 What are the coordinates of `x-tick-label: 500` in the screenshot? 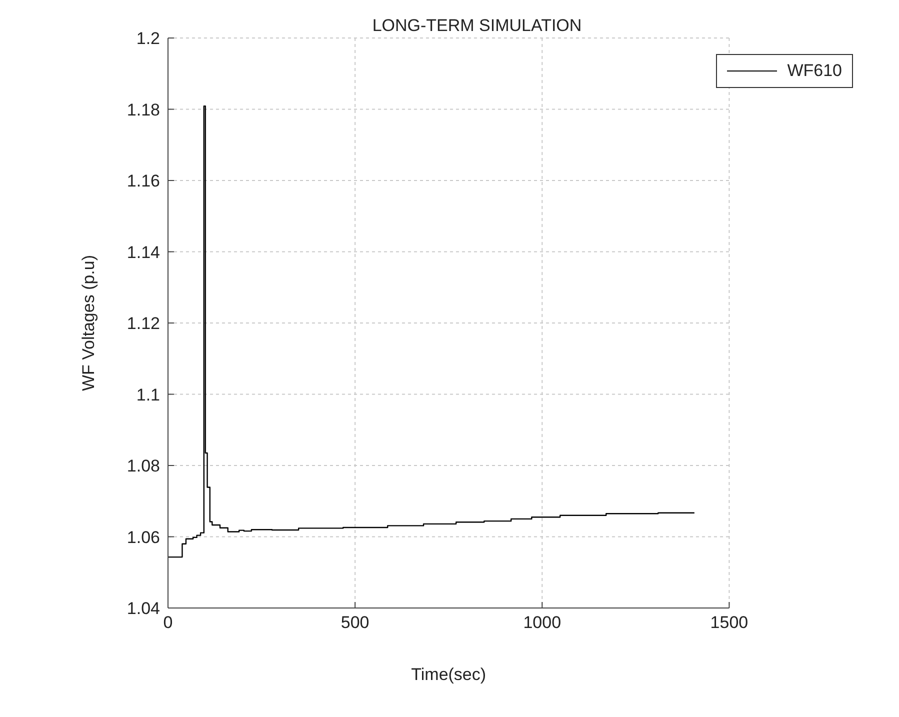 It's located at (355, 622).